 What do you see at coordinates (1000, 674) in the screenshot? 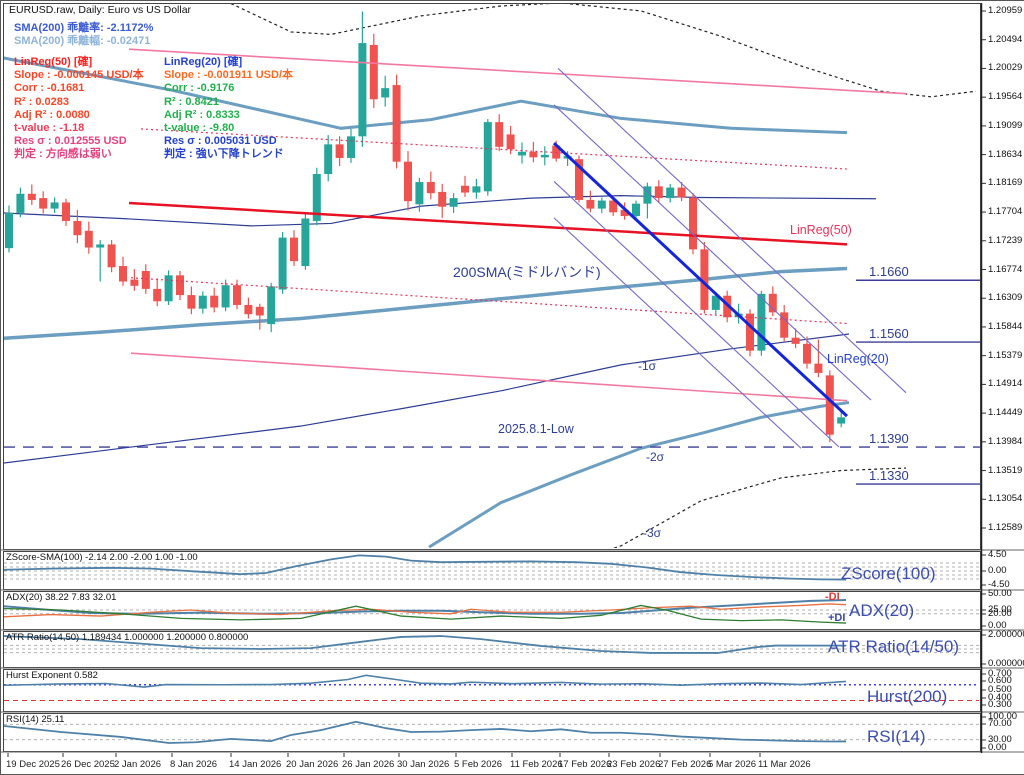
I see `hurst-tick-label: 0.700` at bounding box center [1000, 674].